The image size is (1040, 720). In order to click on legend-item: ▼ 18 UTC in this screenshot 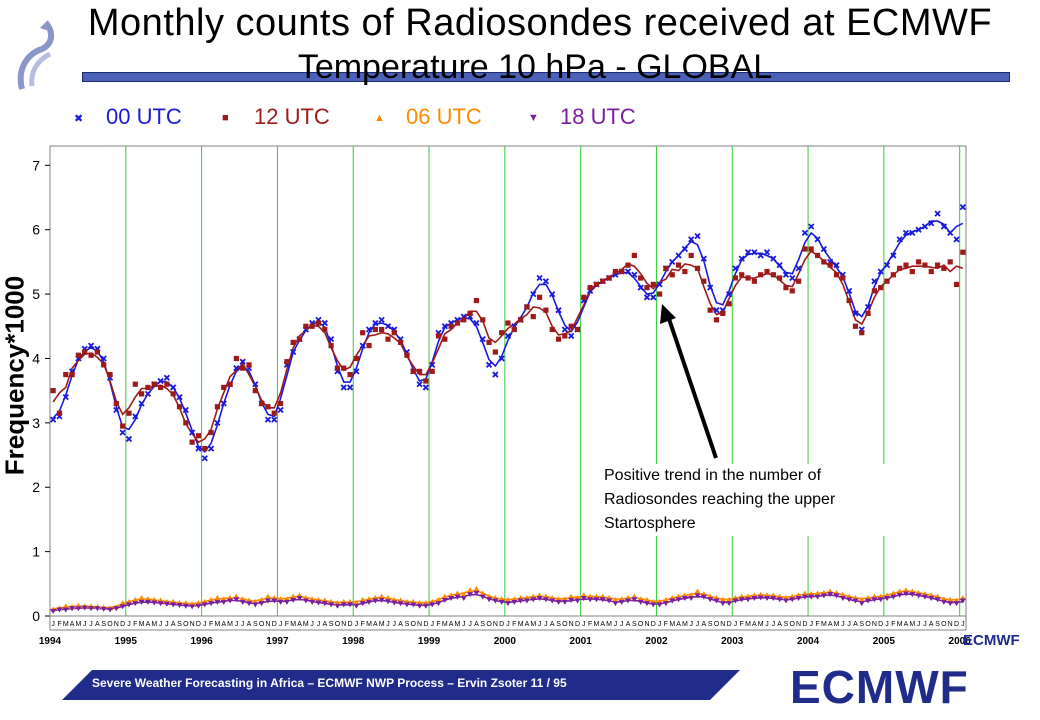, I will do `click(582, 117)`.